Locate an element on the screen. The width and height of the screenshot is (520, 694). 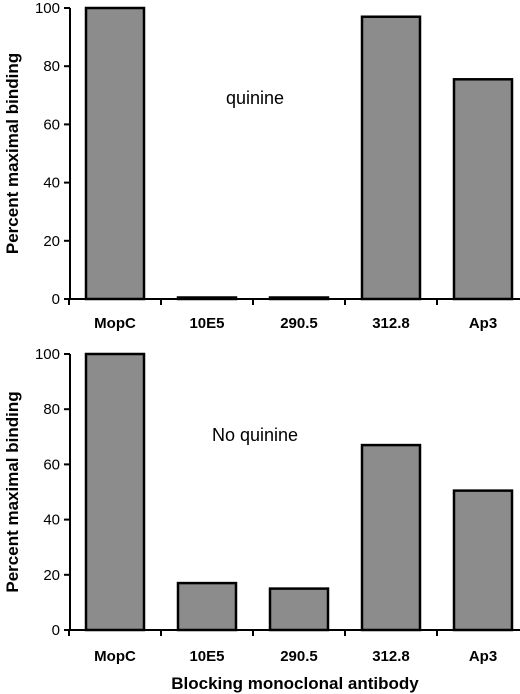
x-axis-title: Blocking monoclonal antibody is located at coordinates (295, 683).